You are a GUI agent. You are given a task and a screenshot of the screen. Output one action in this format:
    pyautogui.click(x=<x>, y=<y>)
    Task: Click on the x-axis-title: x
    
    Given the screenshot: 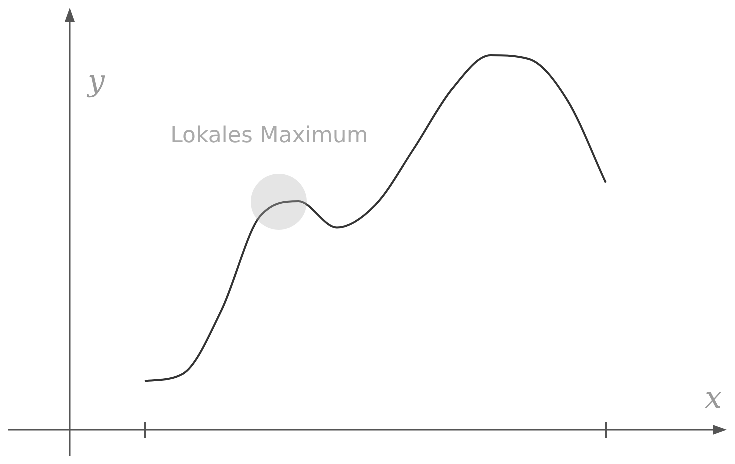 What is the action you would take?
    pyautogui.click(x=713, y=398)
    